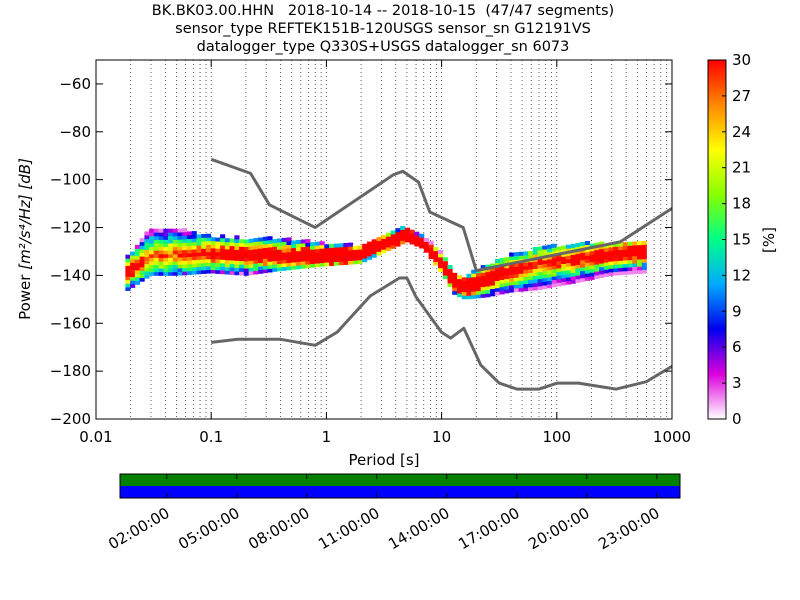 Image resolution: width=800 pixels, height=600 pixels. I want to click on high-noise-model-line, so click(441, 215).